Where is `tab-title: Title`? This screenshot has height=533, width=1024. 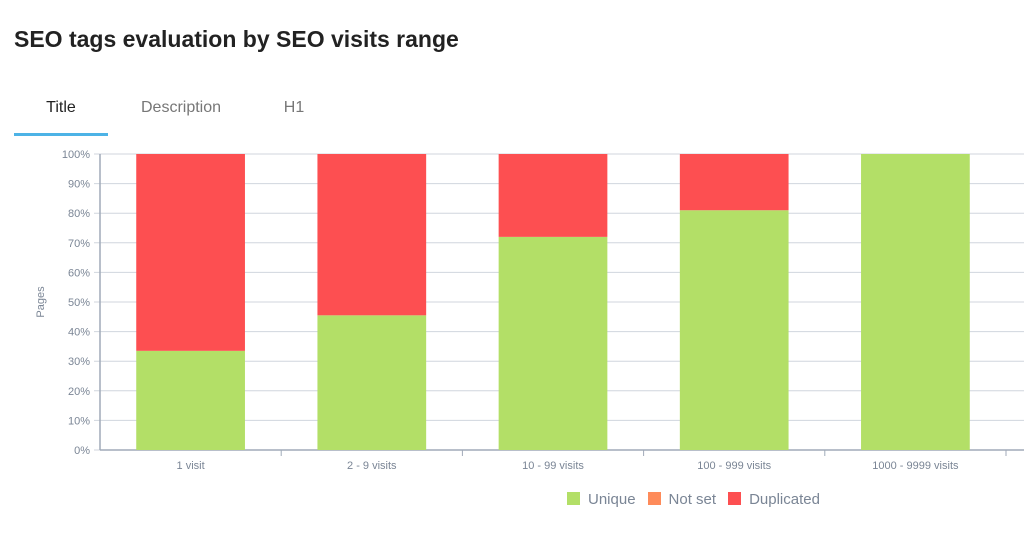
tab-title: Title is located at coordinates (61, 116).